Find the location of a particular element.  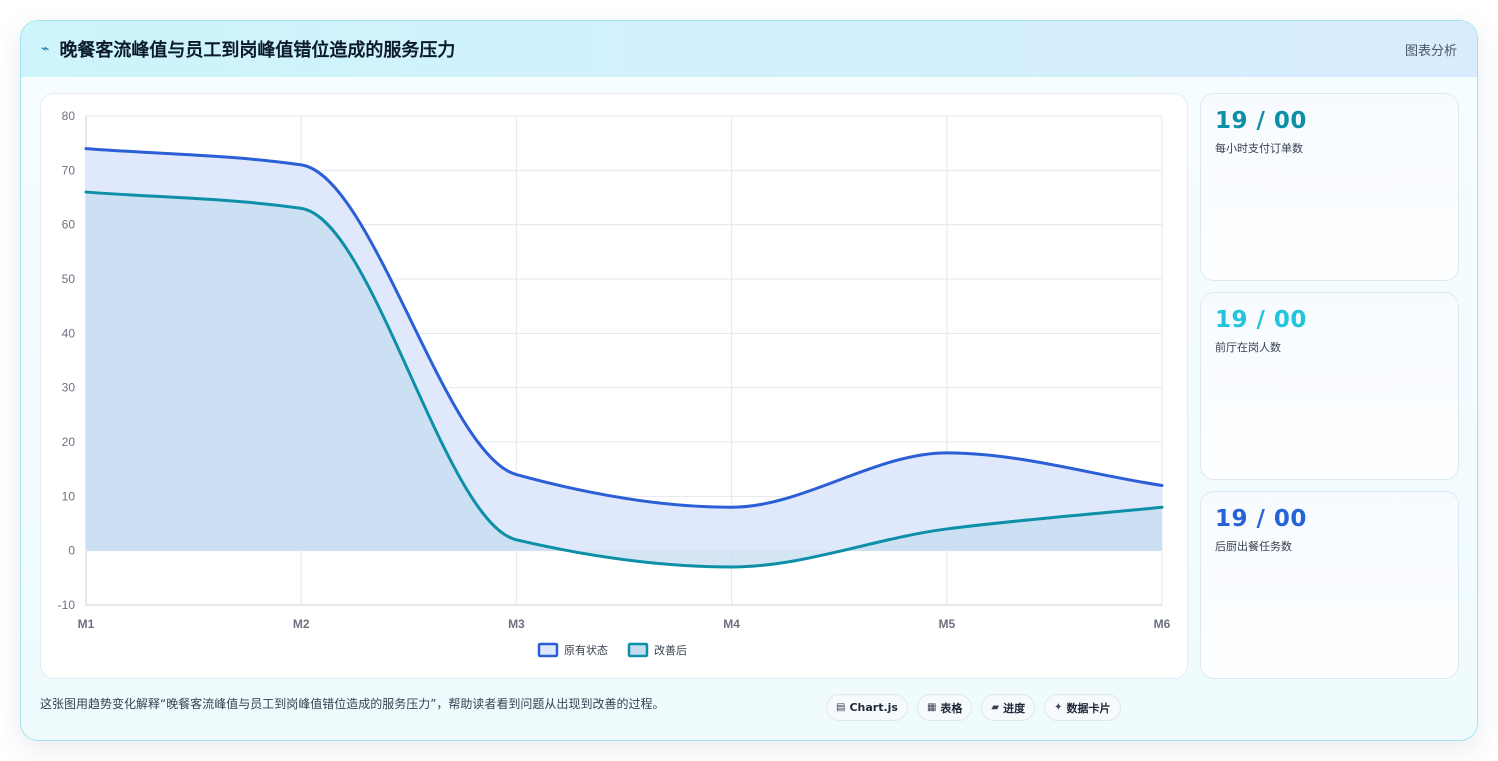

stat-label: 前厅在岗人数 is located at coordinates (1248, 347).